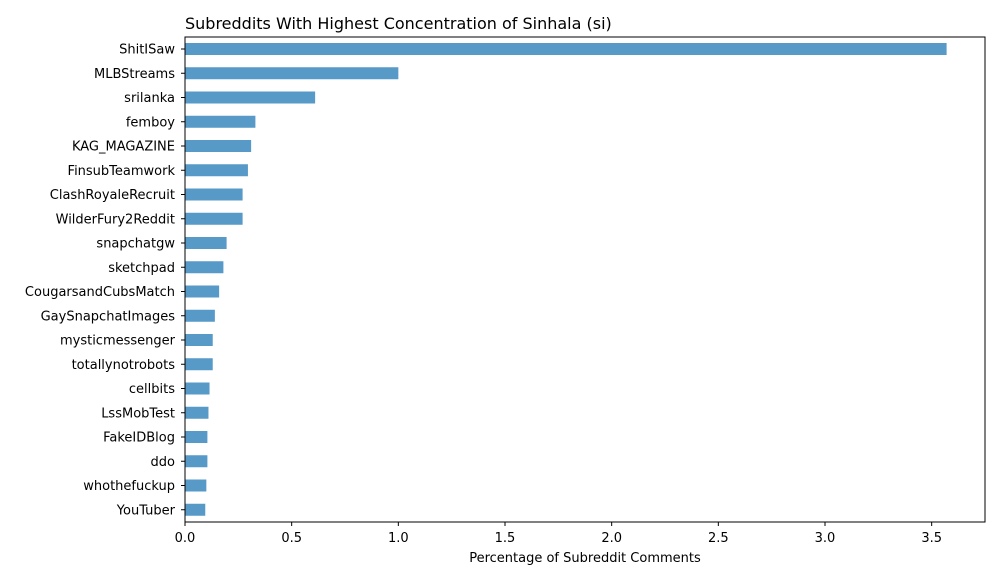  I want to click on y-tick-label: FakeIDBlog, so click(139, 438).